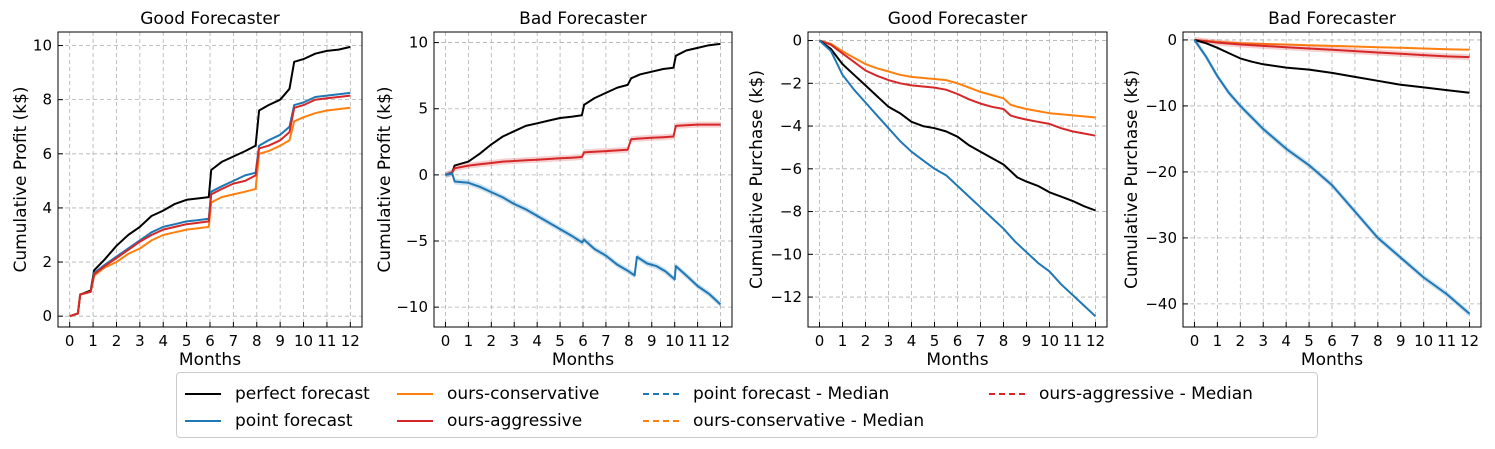 This screenshot has height=449, width=1495. Describe the element at coordinates (47, 154) in the screenshot. I see `y-tick-label: 6` at that location.